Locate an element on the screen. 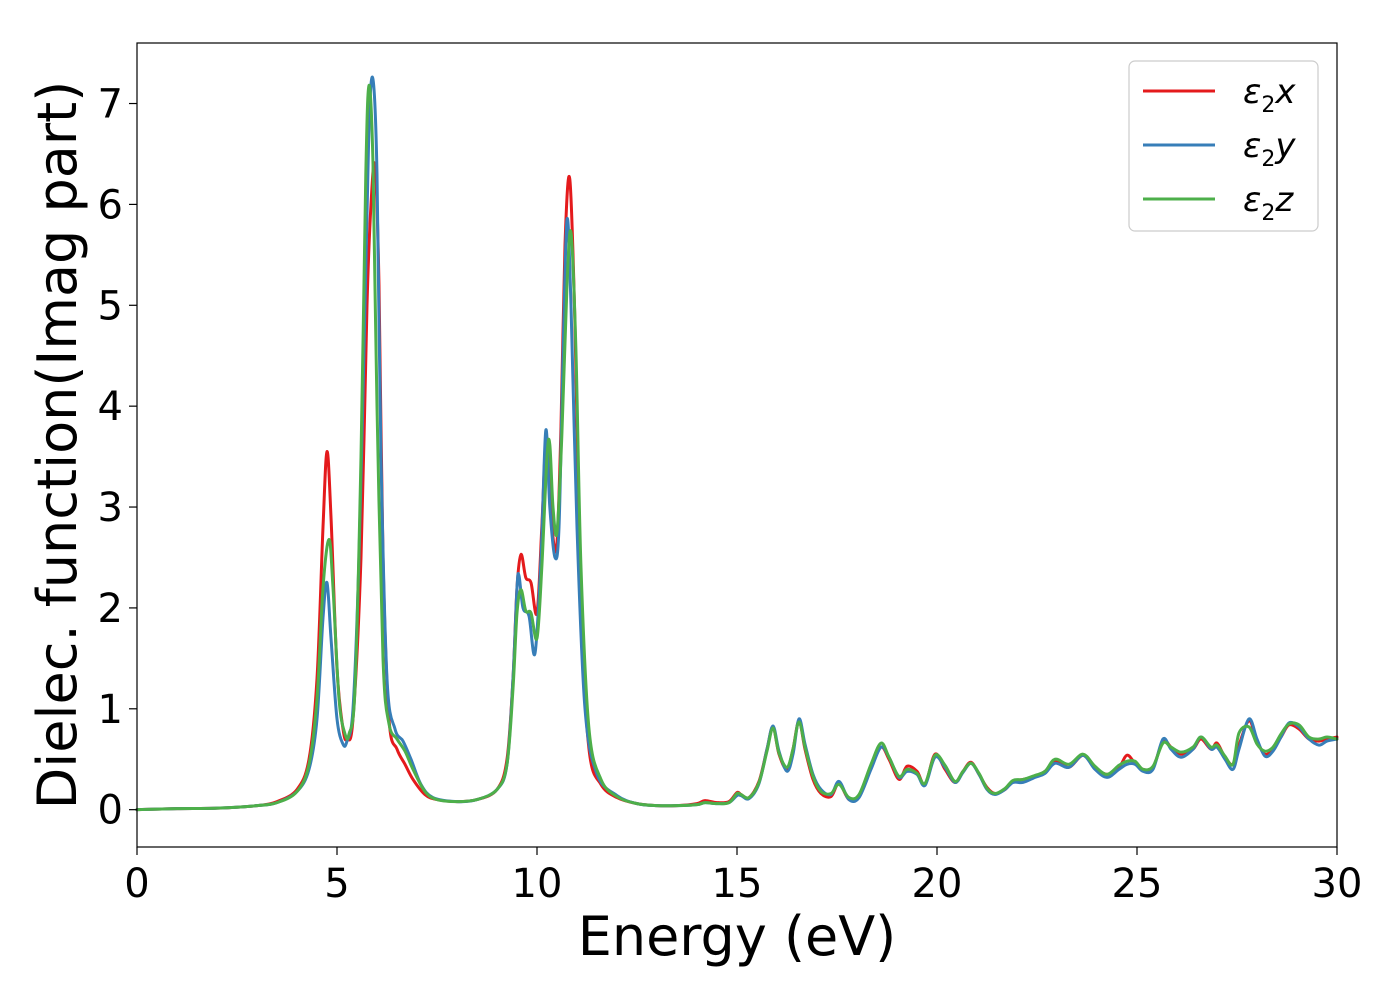  x-tick-label: 20 is located at coordinates (937, 884).